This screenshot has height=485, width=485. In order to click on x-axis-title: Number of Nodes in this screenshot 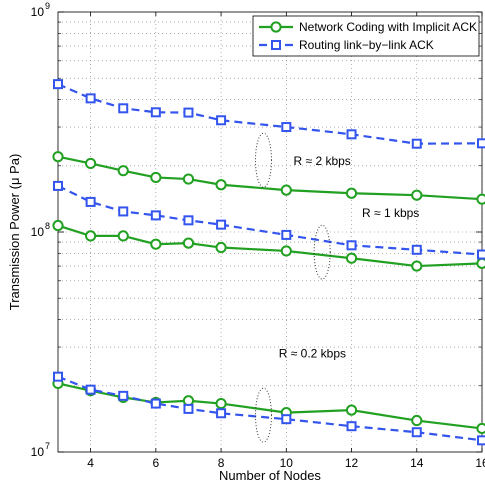, I will do `click(270, 475)`.